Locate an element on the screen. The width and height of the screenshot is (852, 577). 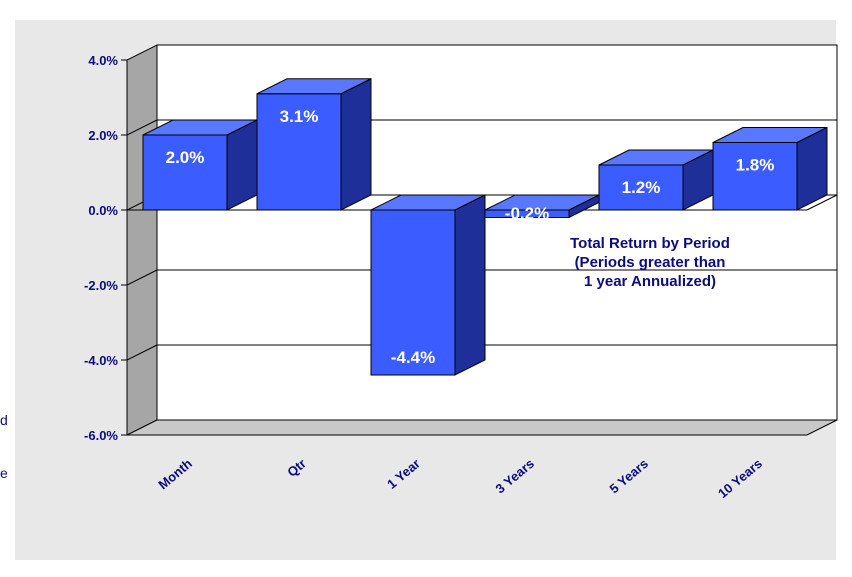
data-label: -0.2% is located at coordinates (527, 213).